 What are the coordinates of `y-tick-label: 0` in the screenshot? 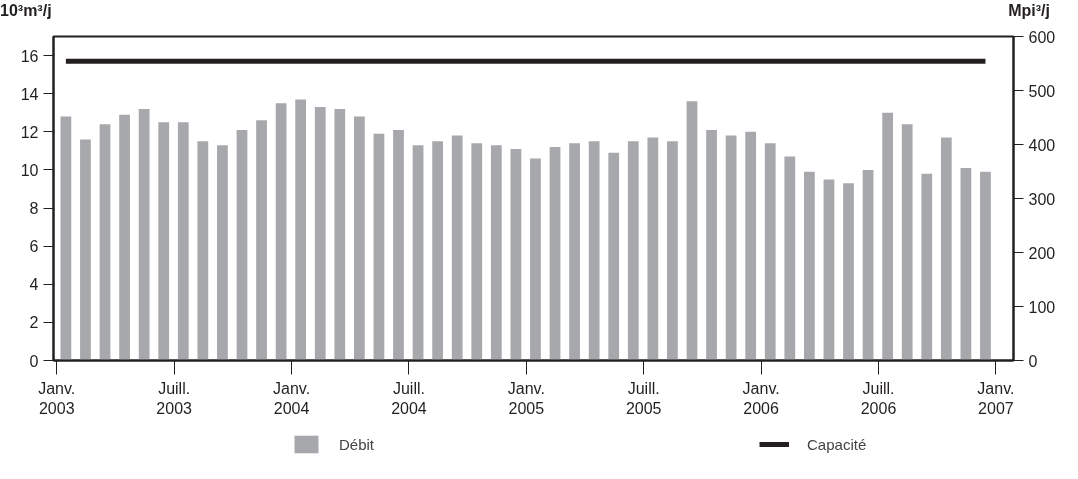 It's located at (34, 361).